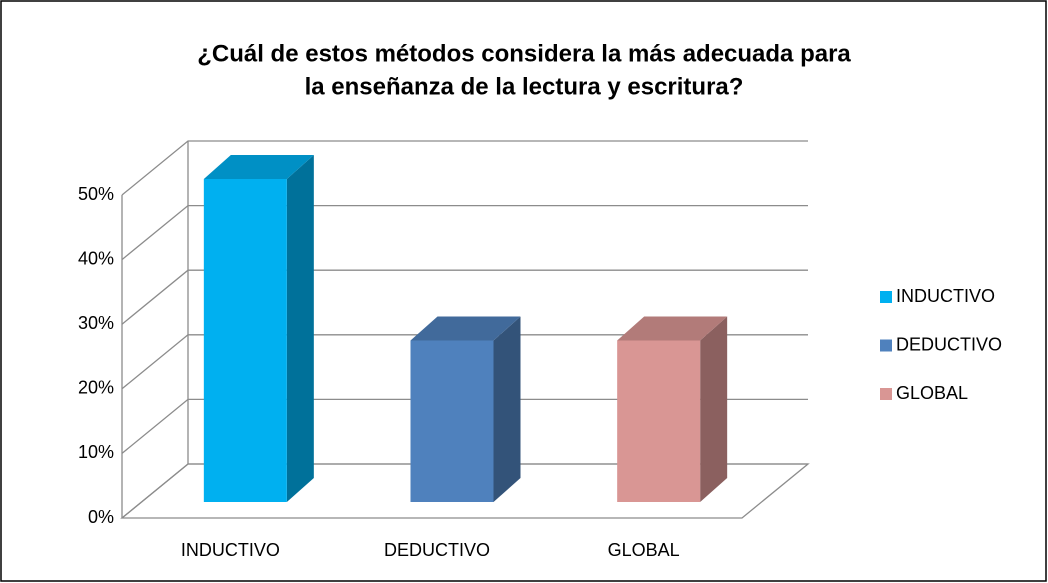  I want to click on x-tick-label: INDUCTIVO, so click(230, 550).